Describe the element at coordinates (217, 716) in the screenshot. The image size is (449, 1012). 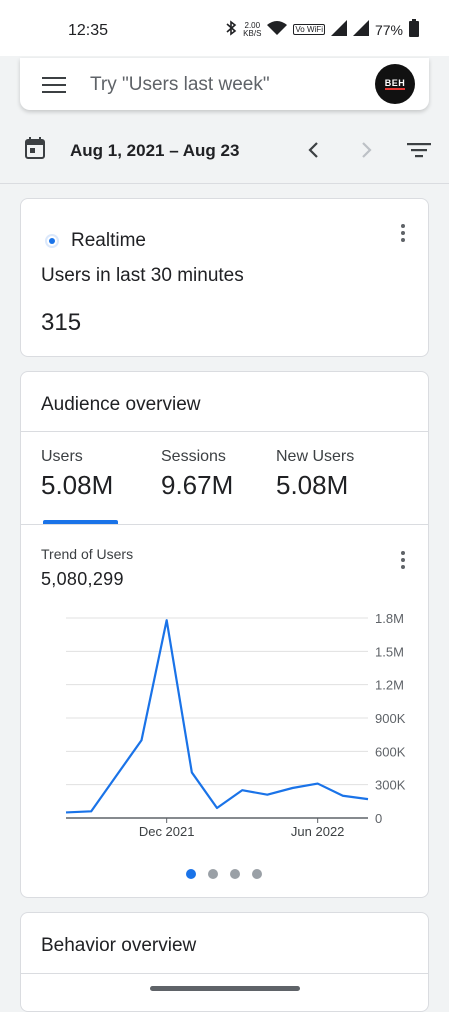
I see `series-line` at that location.